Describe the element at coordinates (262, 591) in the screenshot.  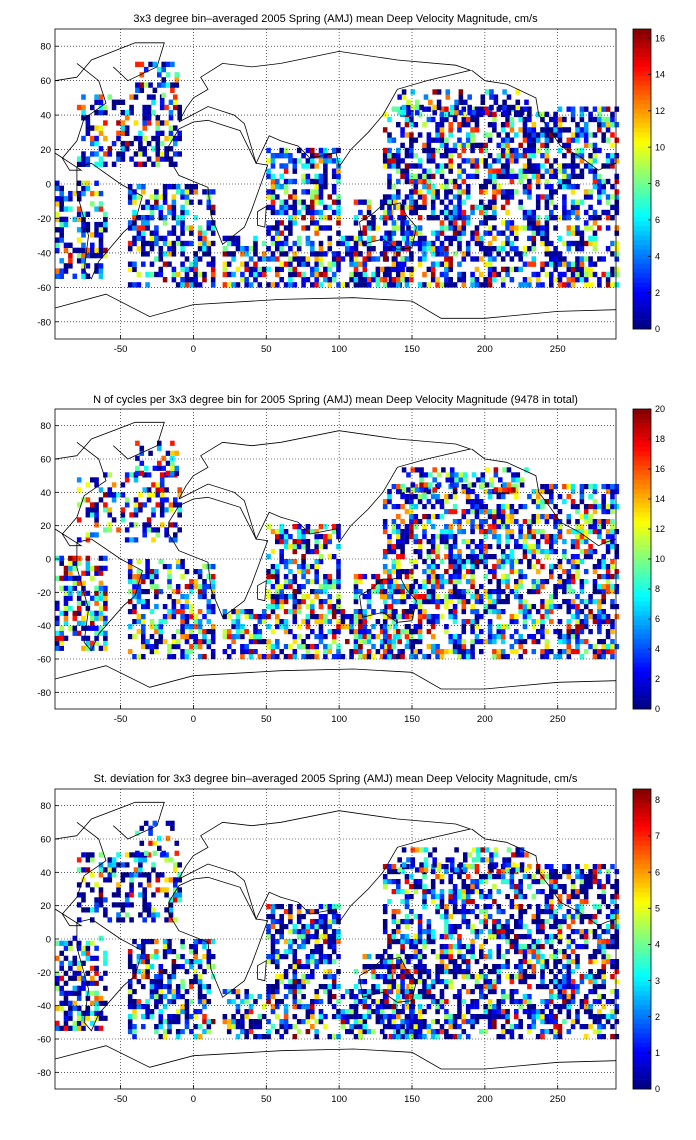
I see `coastline` at that location.